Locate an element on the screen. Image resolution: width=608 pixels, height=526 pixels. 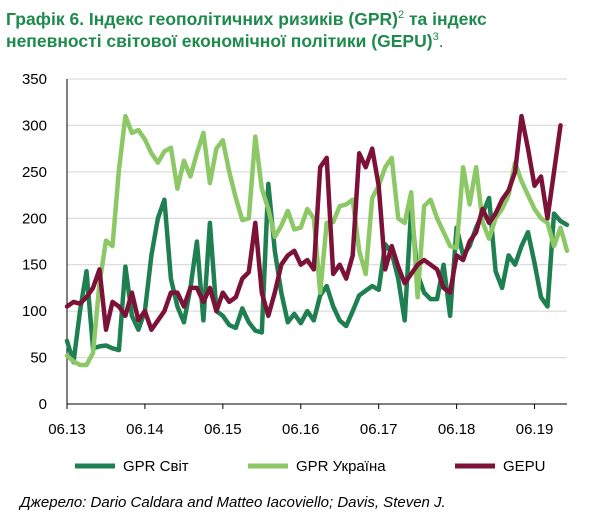
x-tick-label: 06.14 is located at coordinates (145, 429).